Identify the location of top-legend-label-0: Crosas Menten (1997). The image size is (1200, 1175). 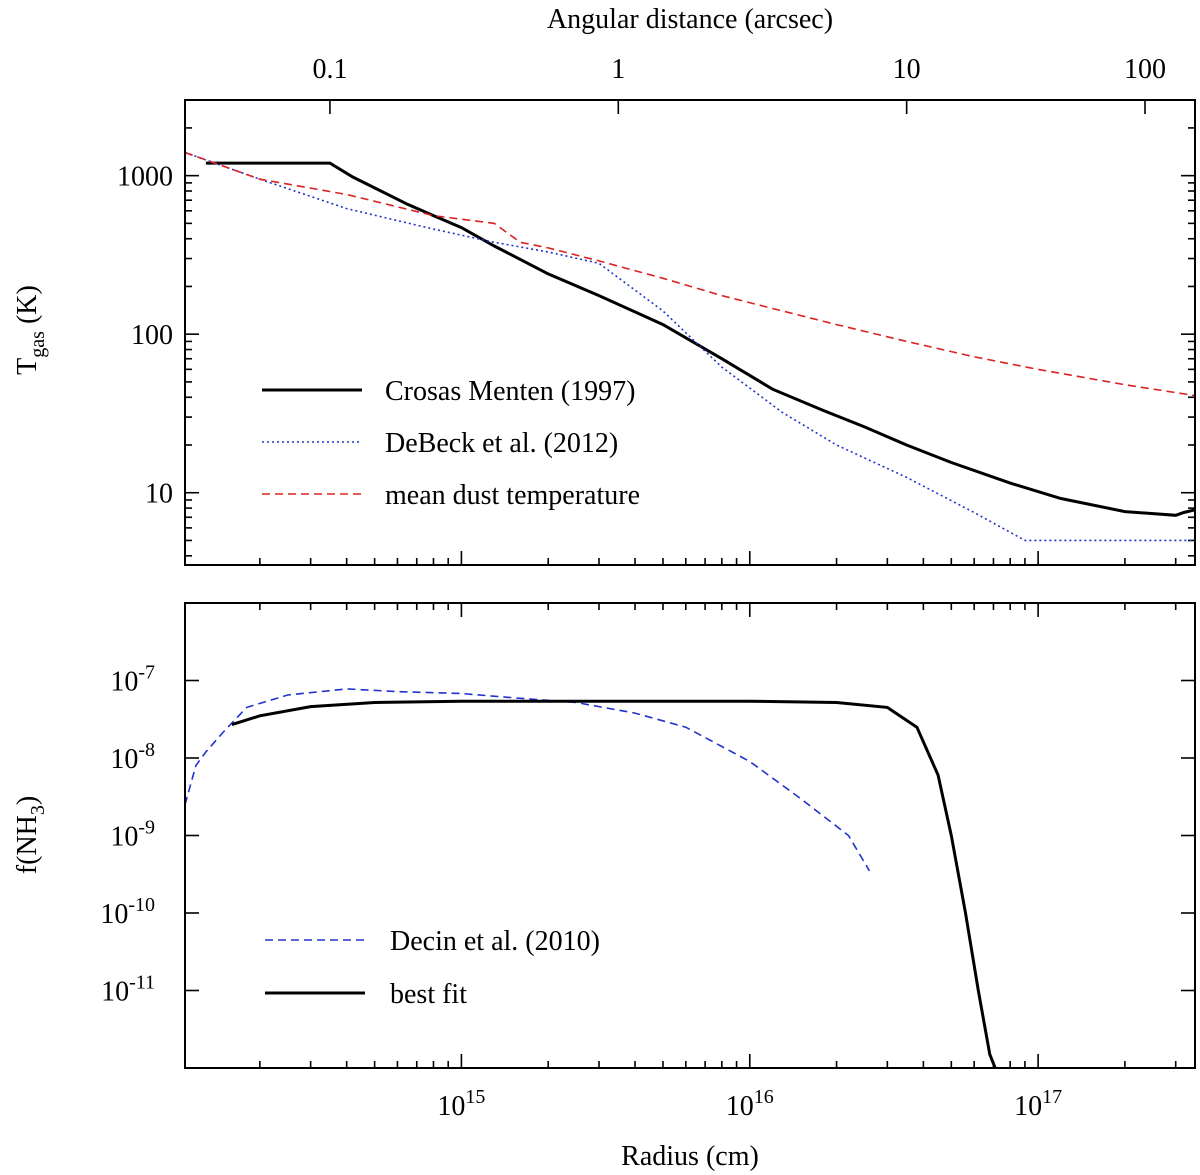
(510, 391).